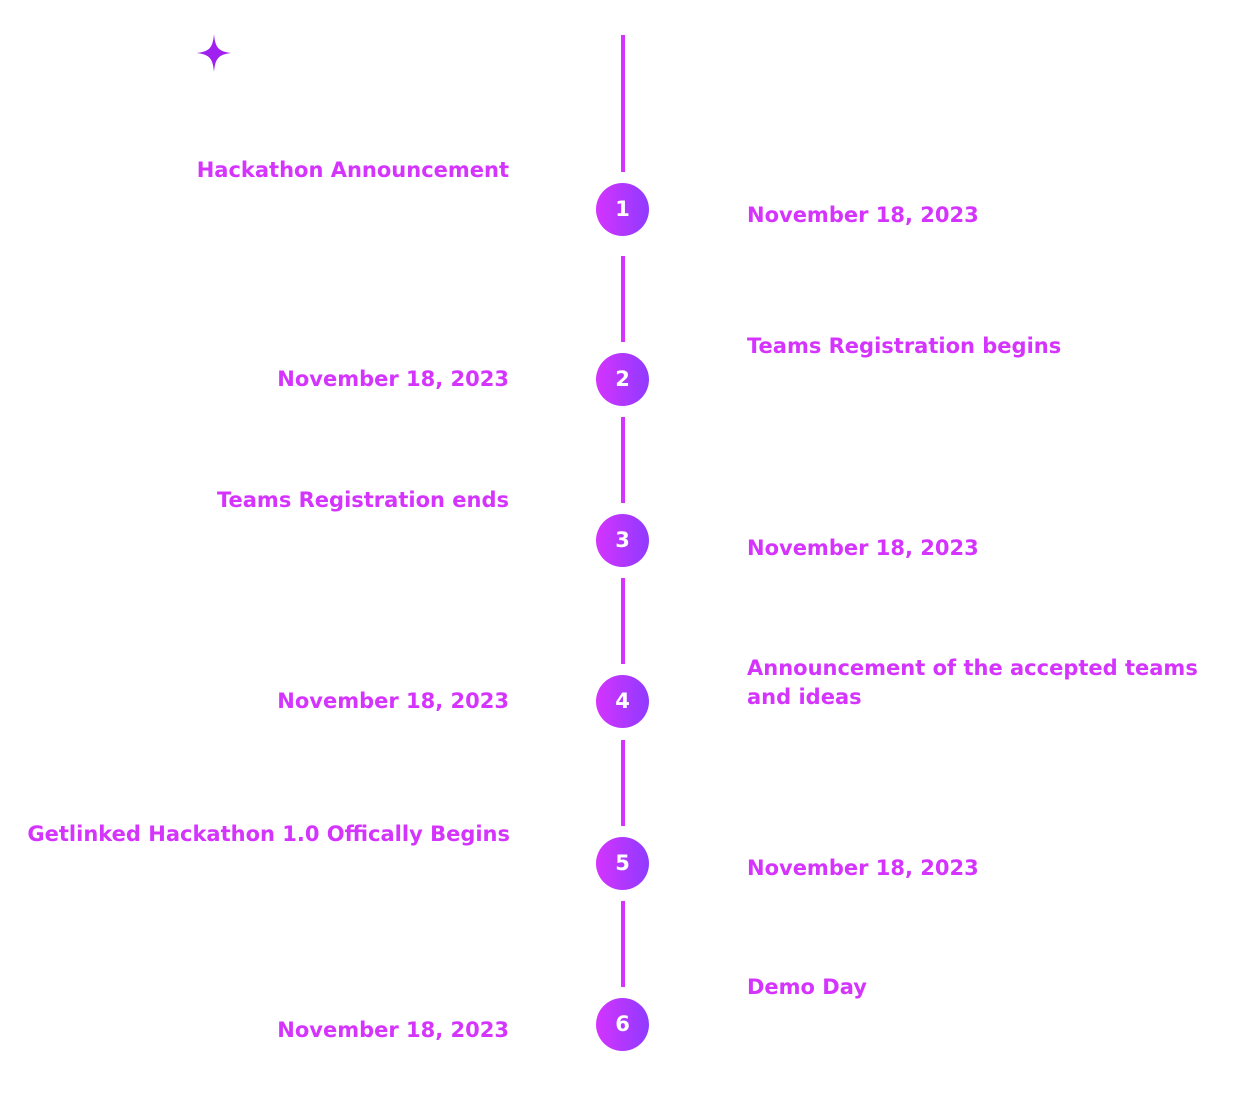  I want to click on milestone-2-date: November 18, 2023, so click(393, 379).